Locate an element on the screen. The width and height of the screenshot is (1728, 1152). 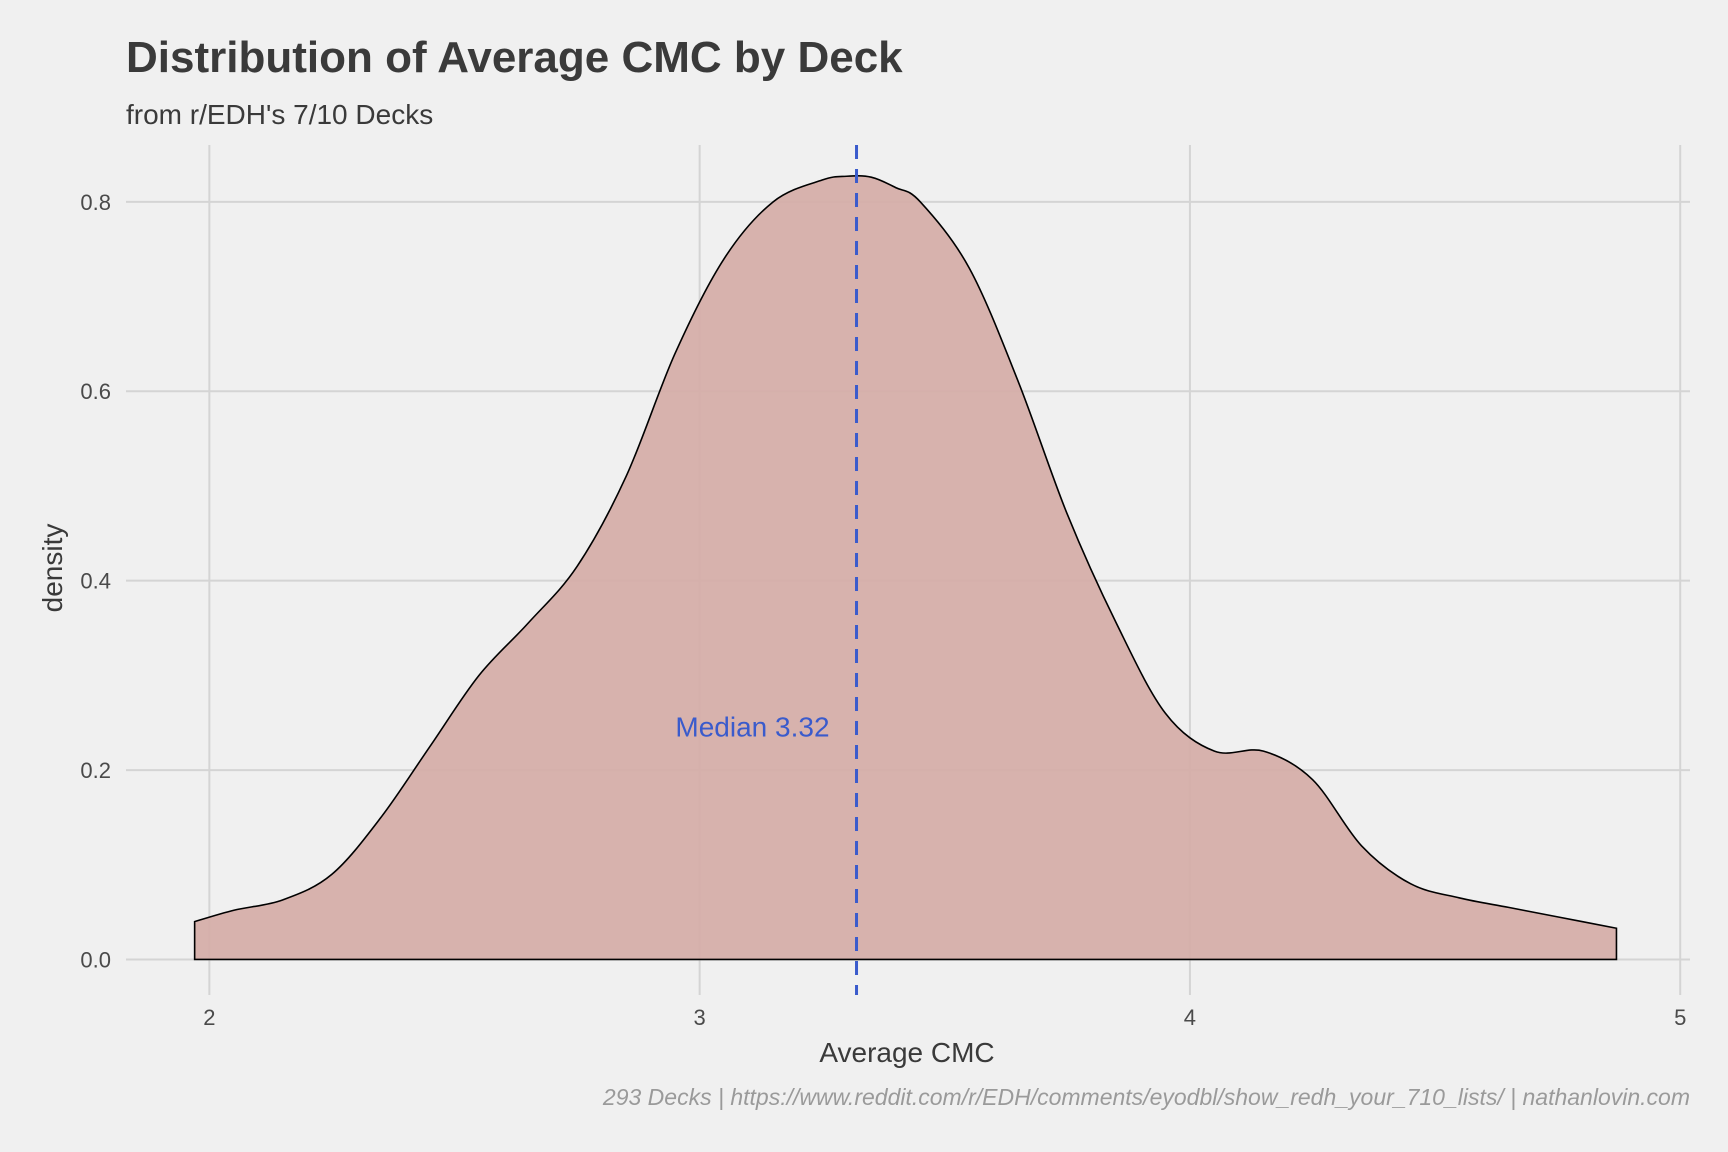
y-tick-label: 0.2 is located at coordinates (95, 770).